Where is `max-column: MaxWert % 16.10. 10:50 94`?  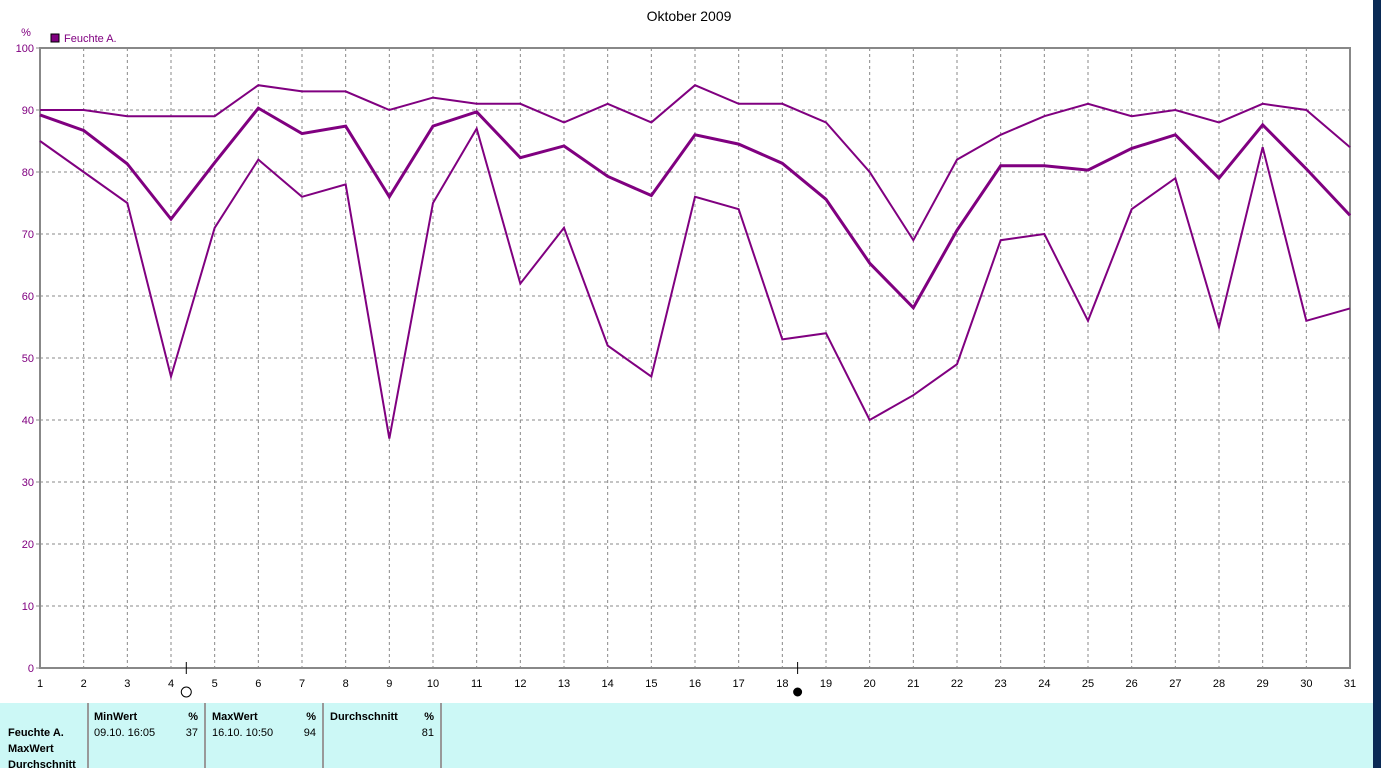 max-column: MaxWert % 16.10. 10:50 94 is located at coordinates (265, 735).